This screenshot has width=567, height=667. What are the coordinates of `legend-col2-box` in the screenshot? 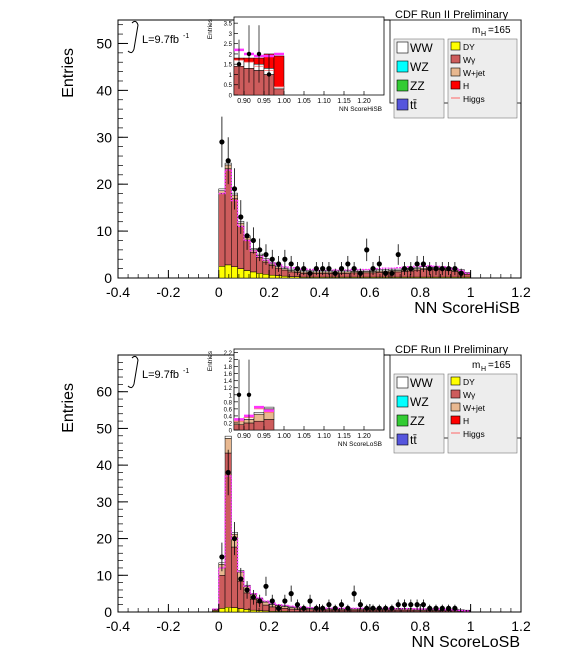 It's located at (482, 413).